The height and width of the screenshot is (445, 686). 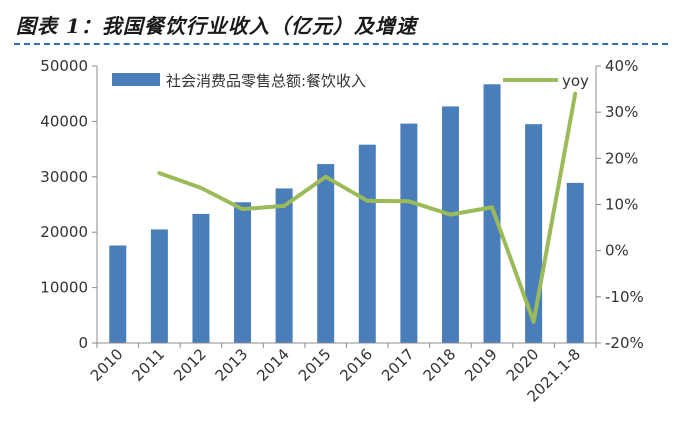 What do you see at coordinates (367, 243) in the screenshot?
I see `bar-2016` at bounding box center [367, 243].